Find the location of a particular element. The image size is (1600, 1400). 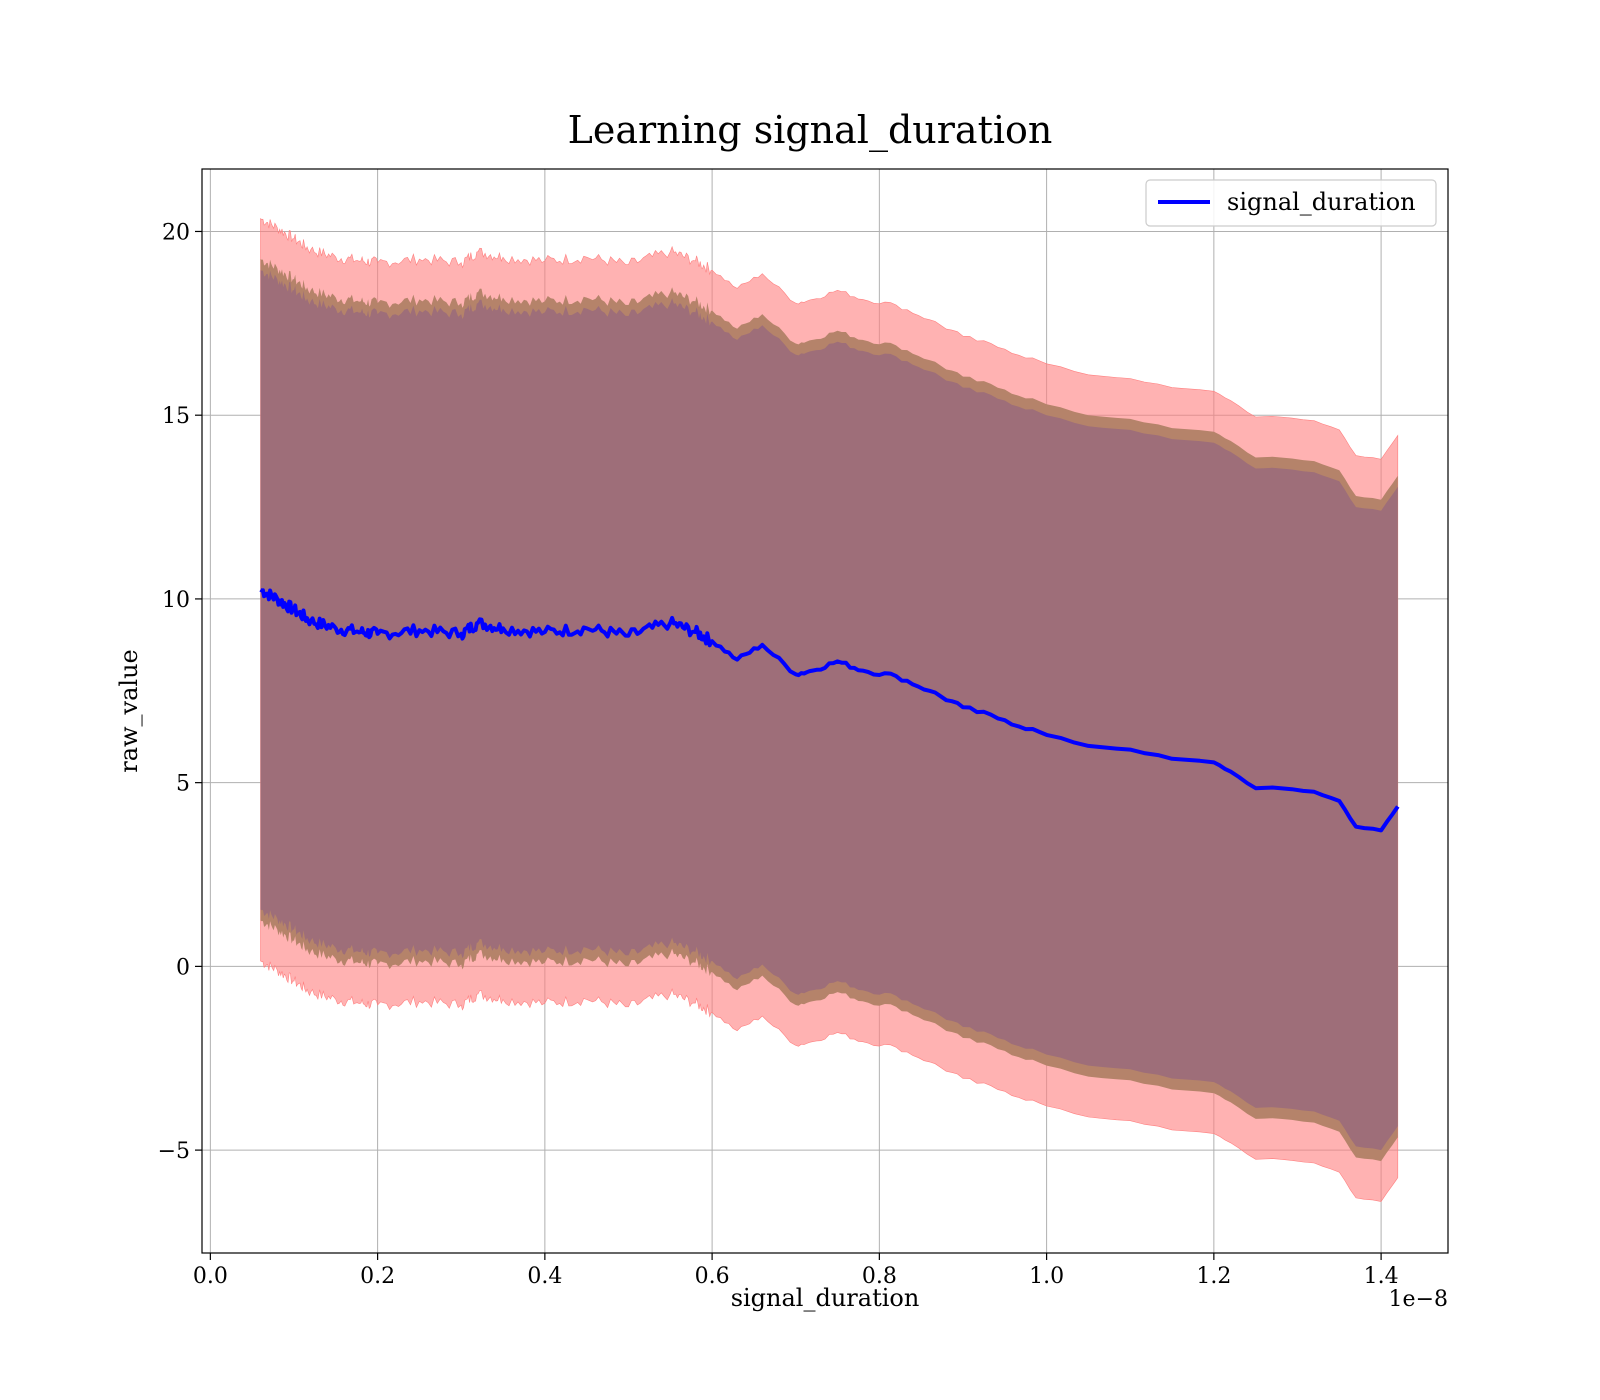

series-lines is located at coordinates (829, 710).